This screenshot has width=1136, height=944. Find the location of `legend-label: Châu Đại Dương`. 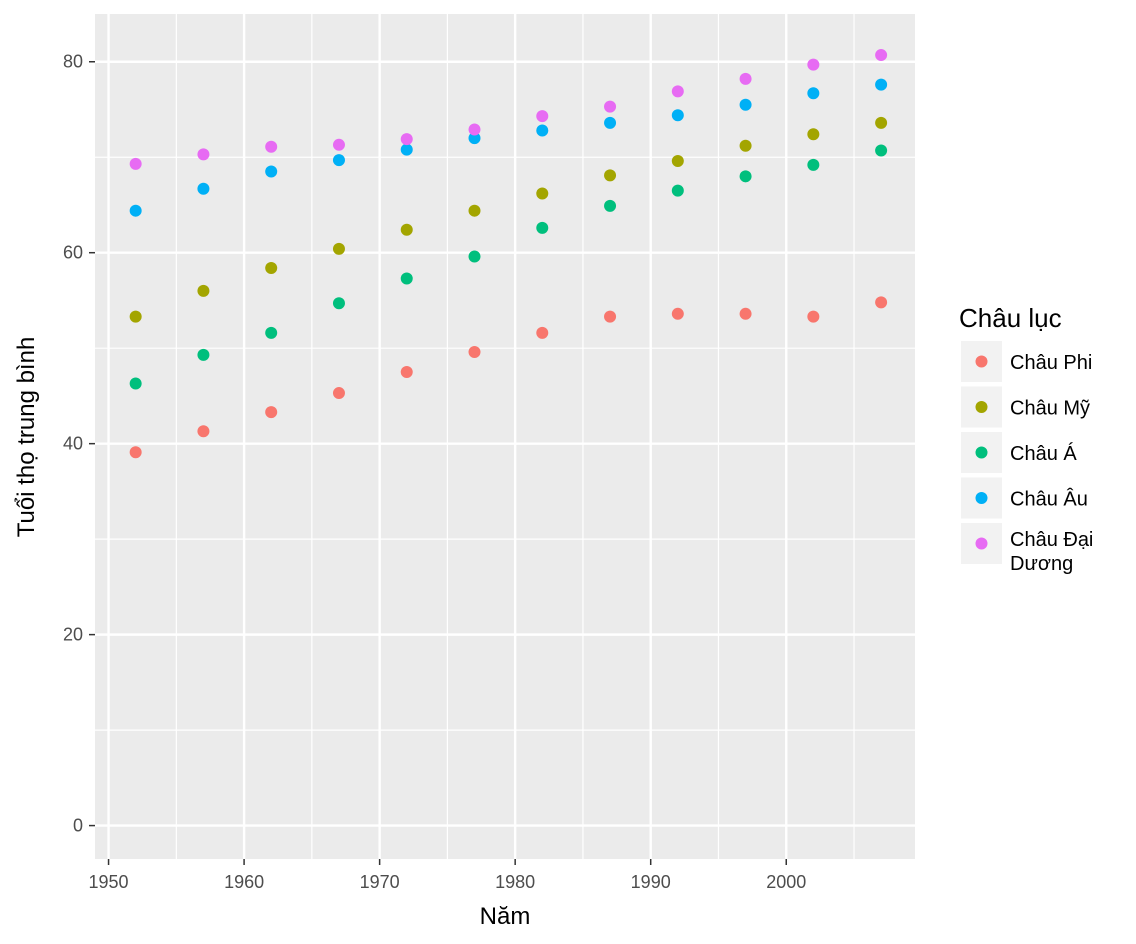

legend-label: Châu Đại Dương is located at coordinates (1051, 552).